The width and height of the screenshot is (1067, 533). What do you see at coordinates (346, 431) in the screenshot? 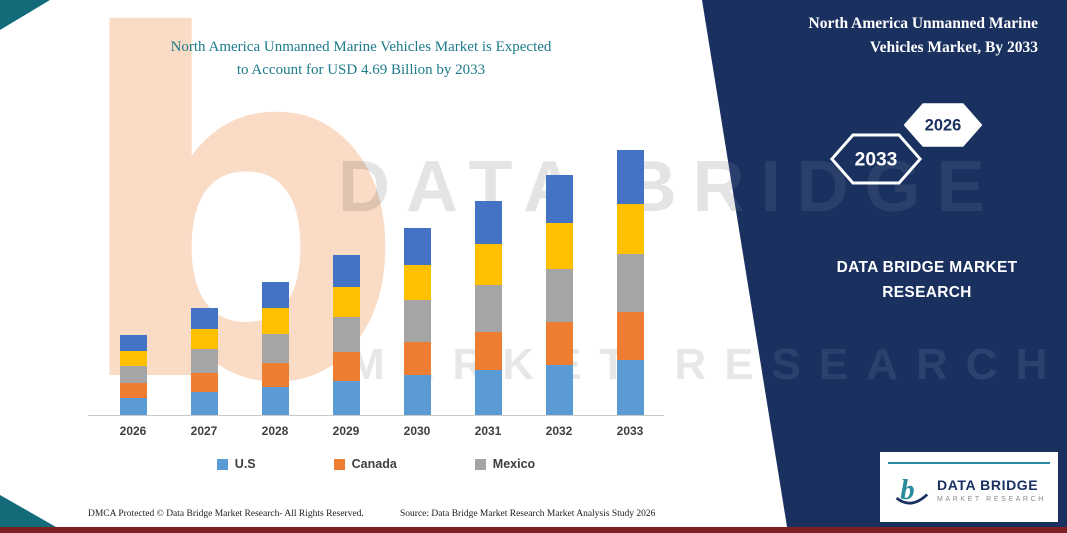
I see `x-tick-label-2029: 2029` at bounding box center [346, 431].